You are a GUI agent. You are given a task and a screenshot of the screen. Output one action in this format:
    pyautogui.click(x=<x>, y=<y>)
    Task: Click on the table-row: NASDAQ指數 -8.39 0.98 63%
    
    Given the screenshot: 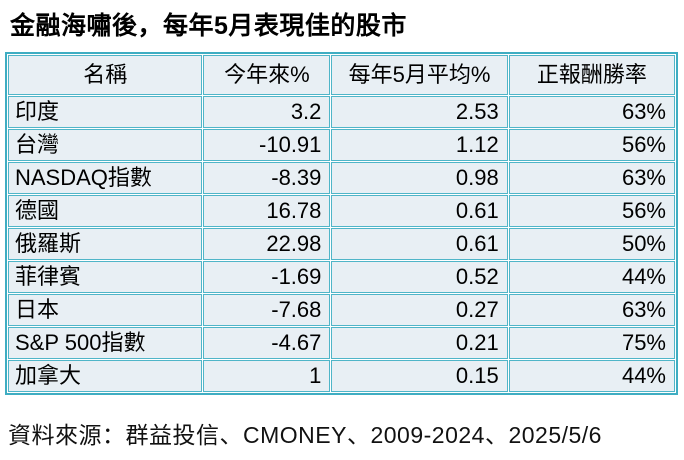 What is the action you would take?
    pyautogui.click(x=341, y=178)
    